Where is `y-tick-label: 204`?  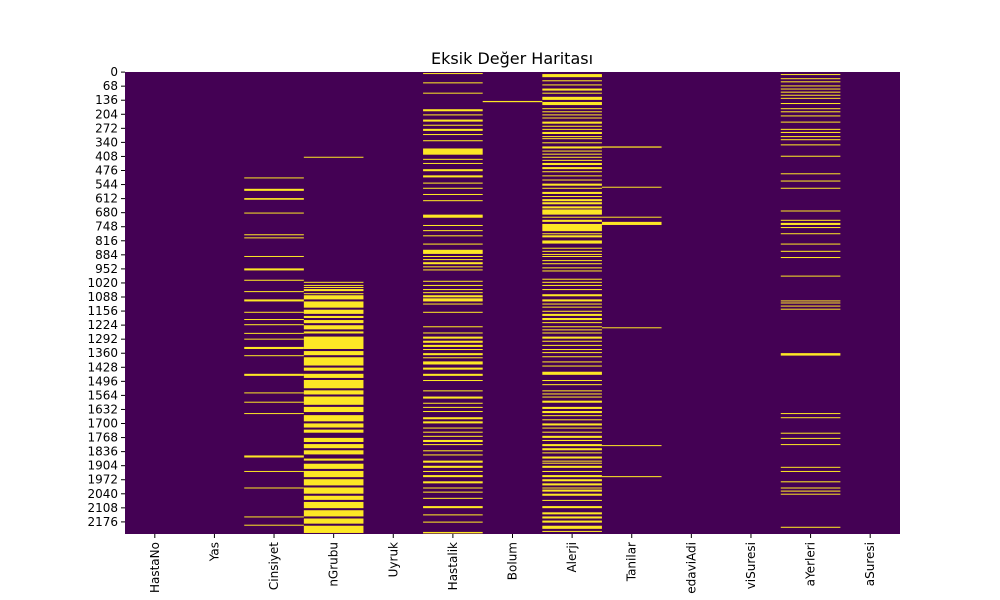
y-tick-label: 204 is located at coordinates (106, 114).